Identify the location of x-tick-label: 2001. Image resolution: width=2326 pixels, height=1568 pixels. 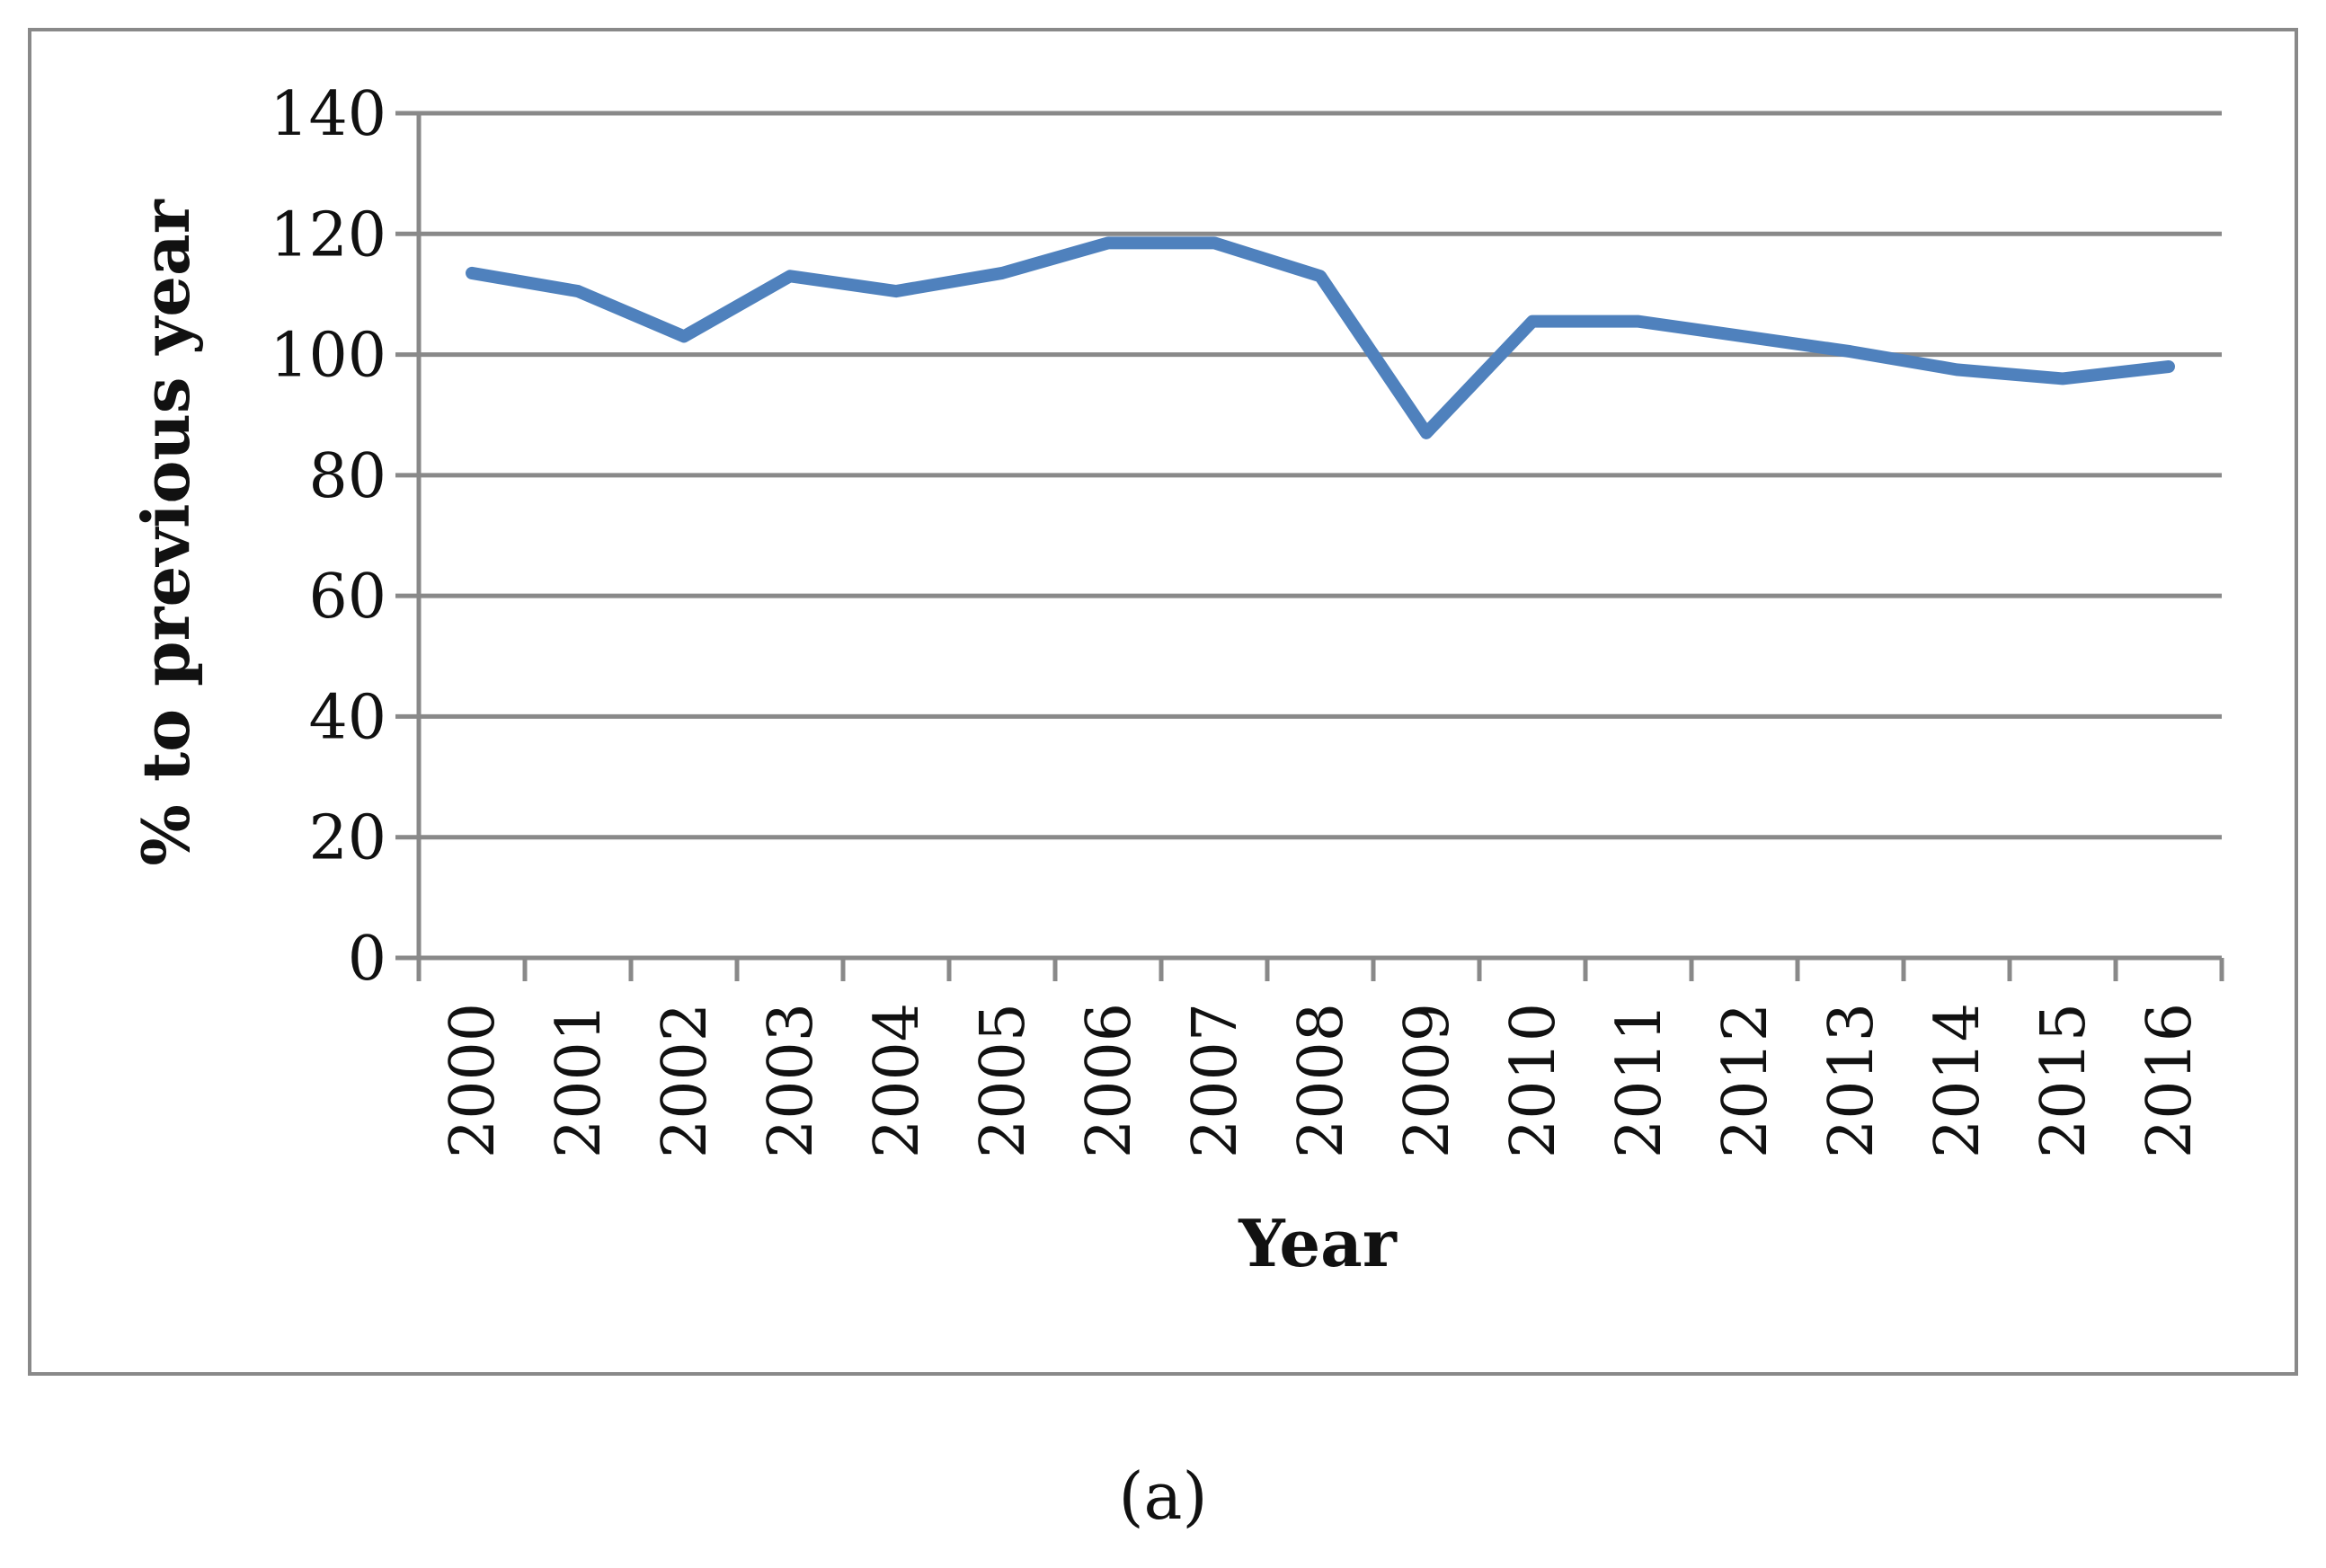
(579, 1081).